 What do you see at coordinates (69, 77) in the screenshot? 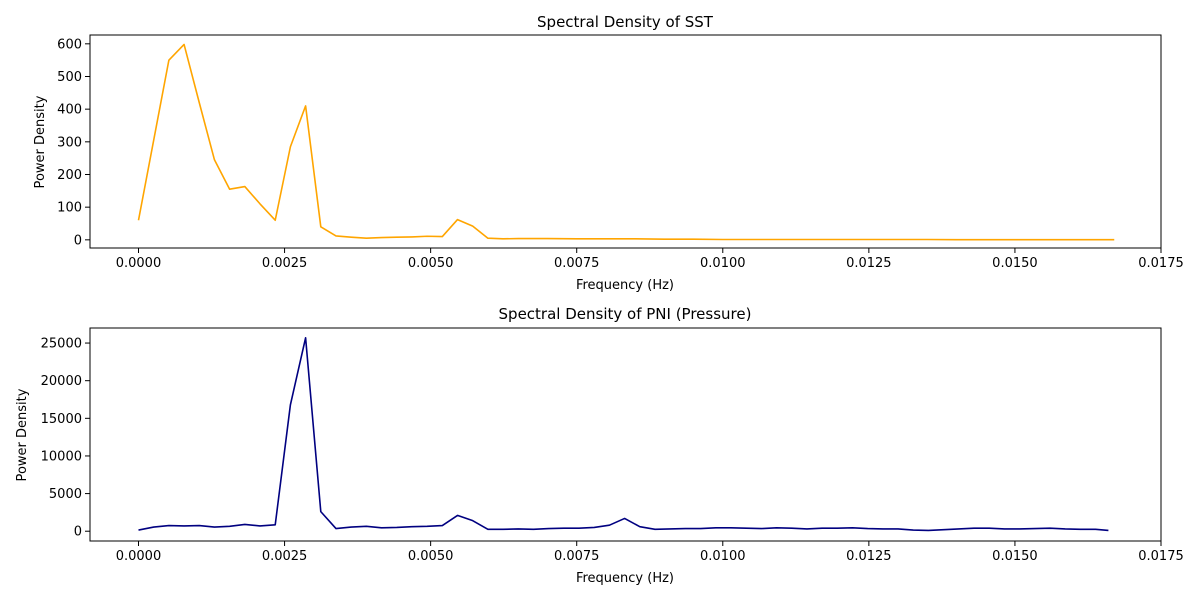
I see `y-tick-label: 500` at bounding box center [69, 77].